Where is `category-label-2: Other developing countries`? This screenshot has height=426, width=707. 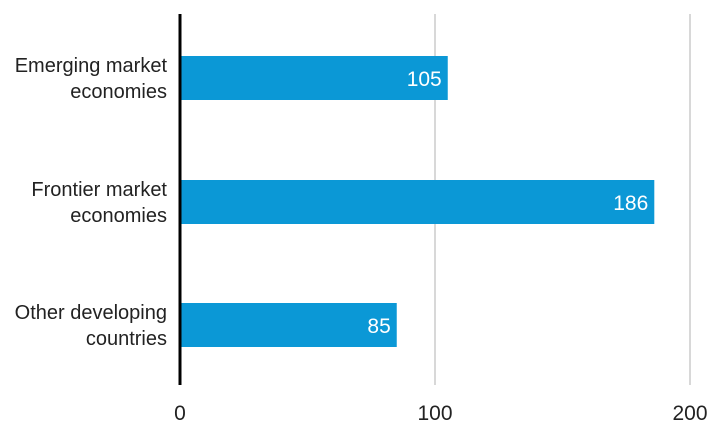 category-label-2: Other developing countries is located at coordinates (91, 326).